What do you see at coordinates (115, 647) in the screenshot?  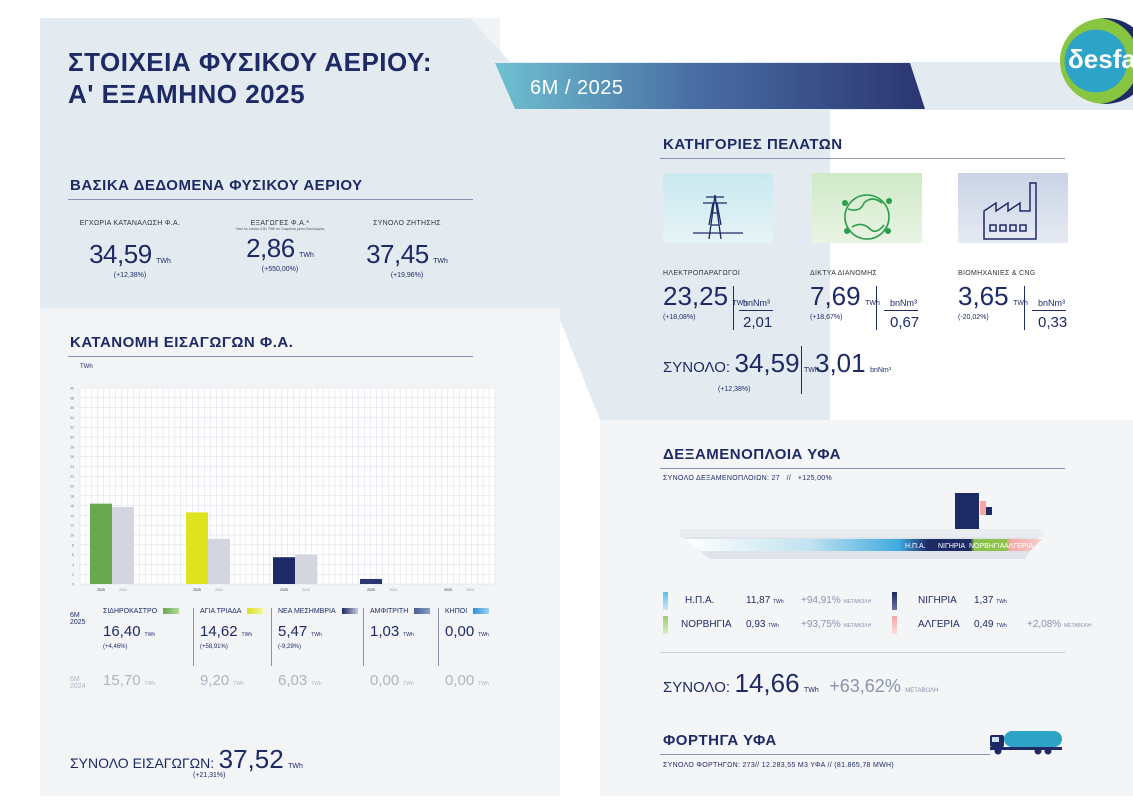 I see `import-change: (+4,46%)` at bounding box center [115, 647].